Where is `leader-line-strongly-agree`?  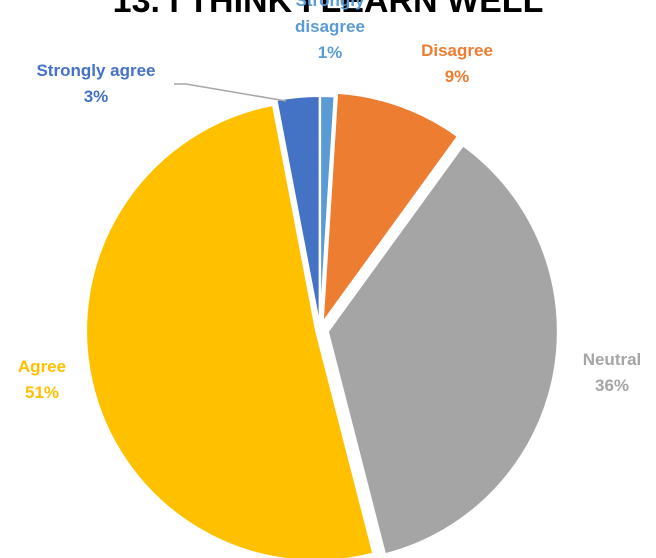 leader-line-strongly-agree is located at coordinates (230, 92).